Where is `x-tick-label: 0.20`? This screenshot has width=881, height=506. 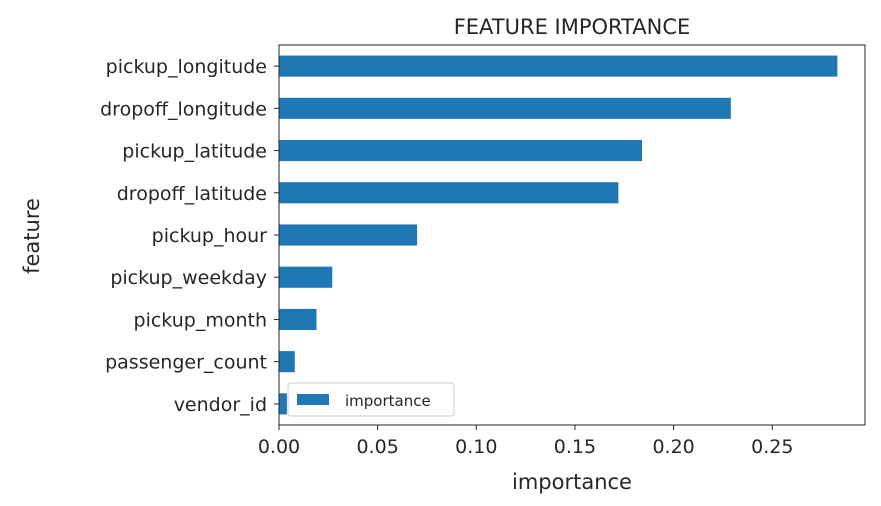 x-tick-label: 0.20 is located at coordinates (673, 447).